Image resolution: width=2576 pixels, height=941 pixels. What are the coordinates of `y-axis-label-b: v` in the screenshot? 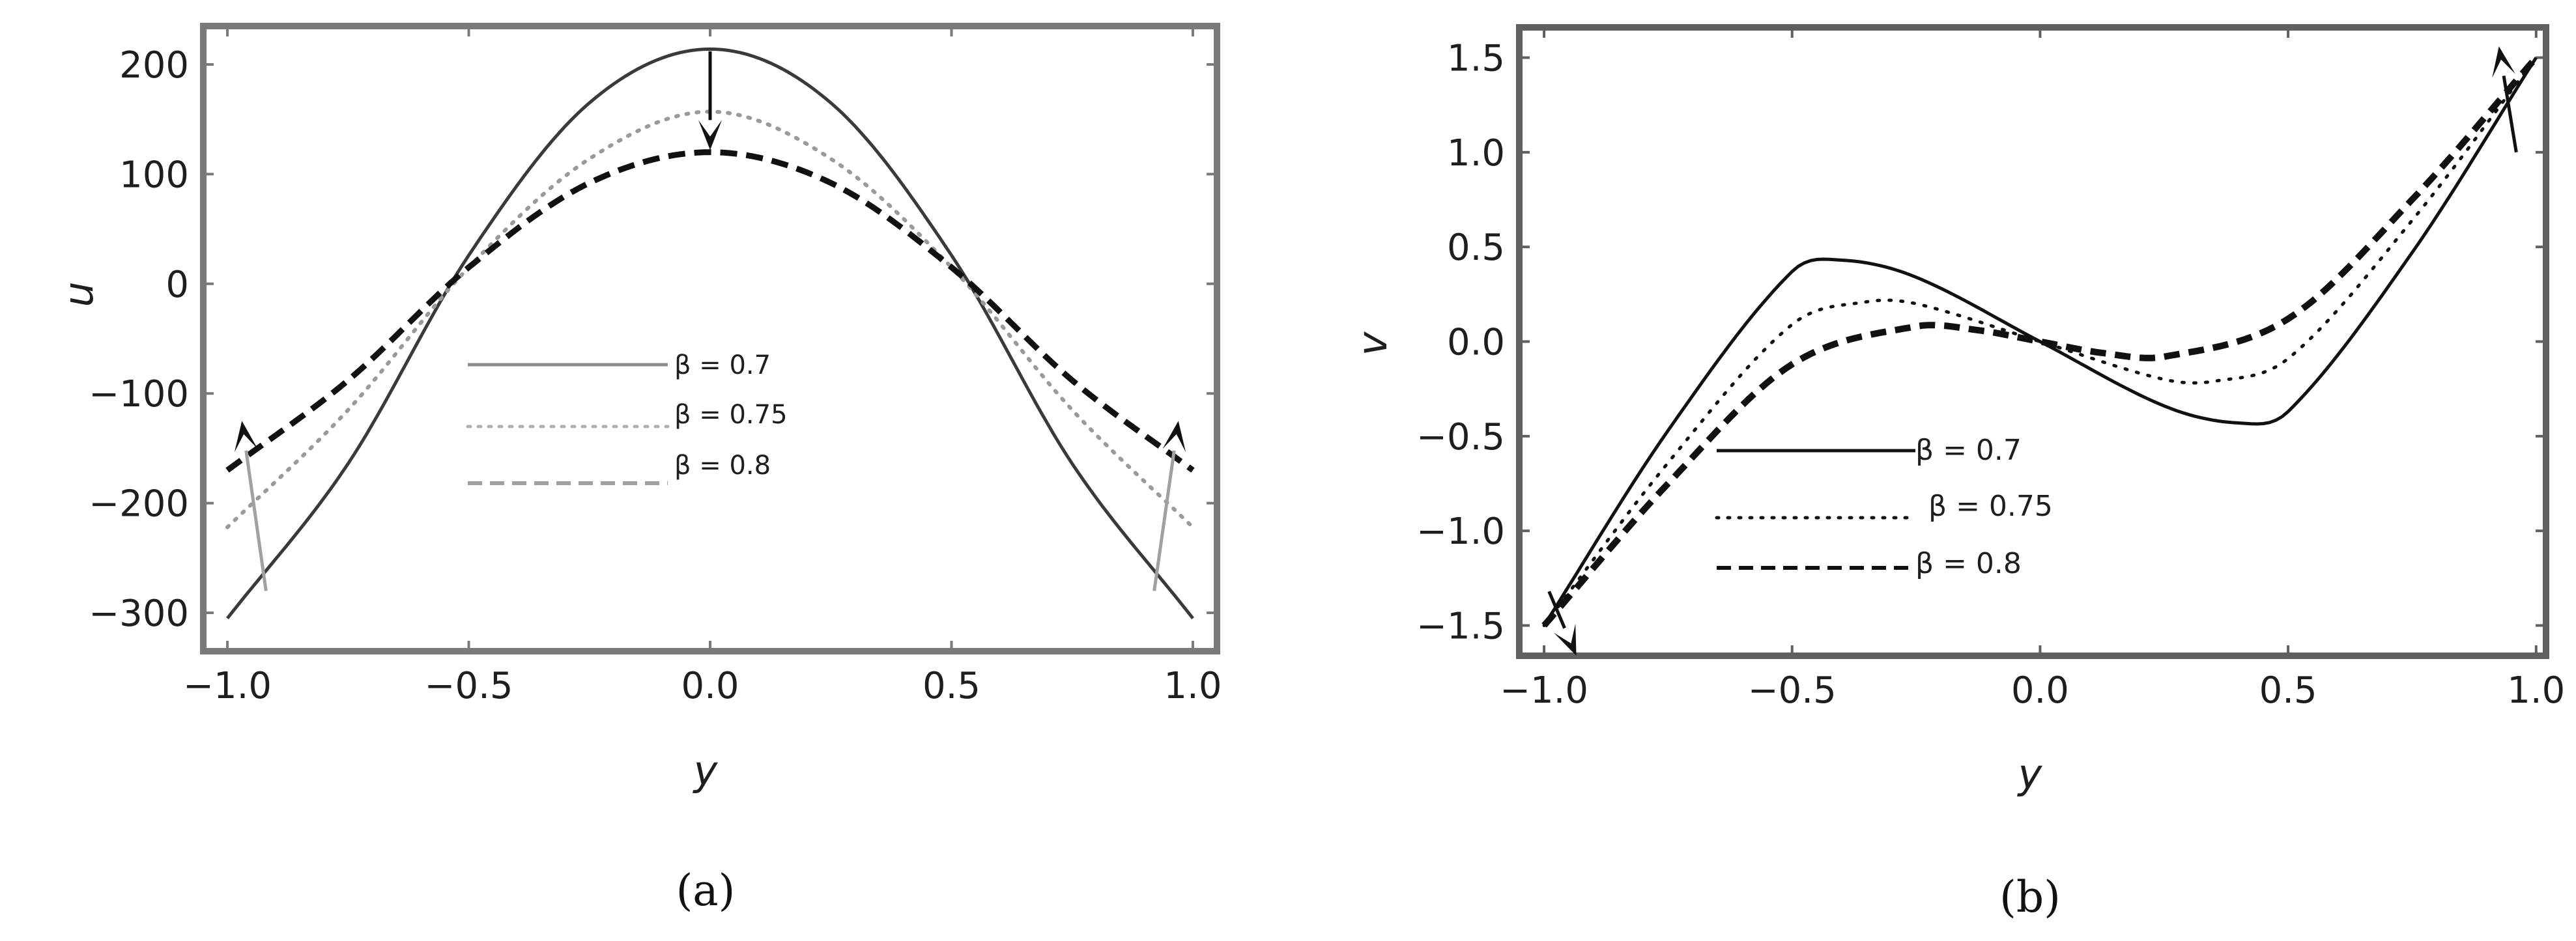 It's located at (1372, 343).